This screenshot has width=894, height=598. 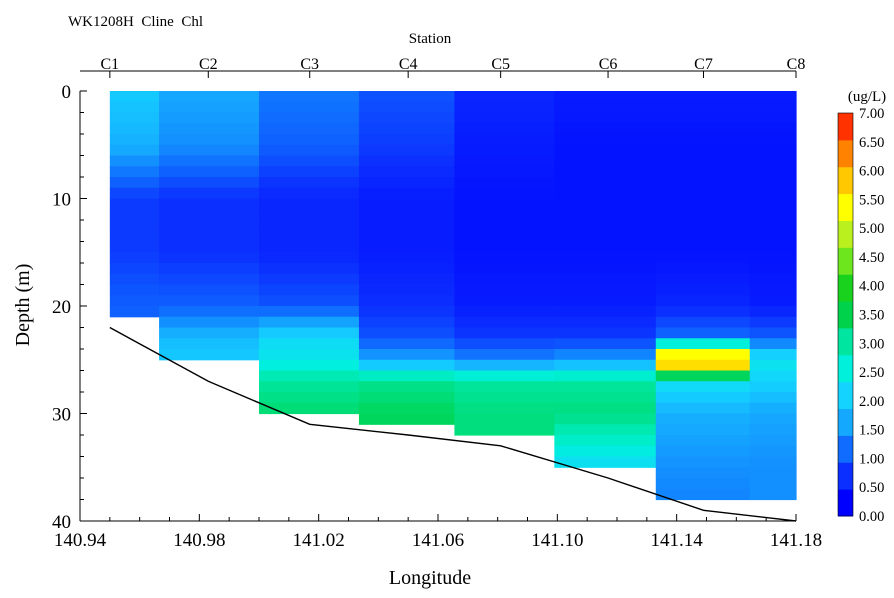 I want to click on colorbar-tick-label: 4.50, so click(x=871, y=258).